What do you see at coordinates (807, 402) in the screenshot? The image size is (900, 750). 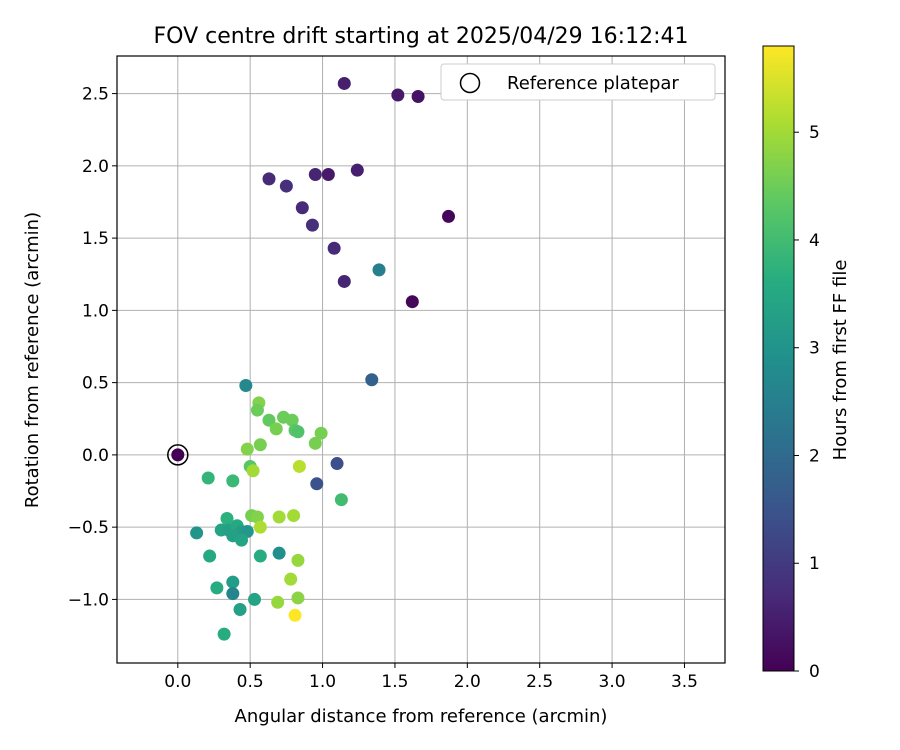 I see `colorbar-ticks: 0 1 2 3 4 5` at bounding box center [807, 402].